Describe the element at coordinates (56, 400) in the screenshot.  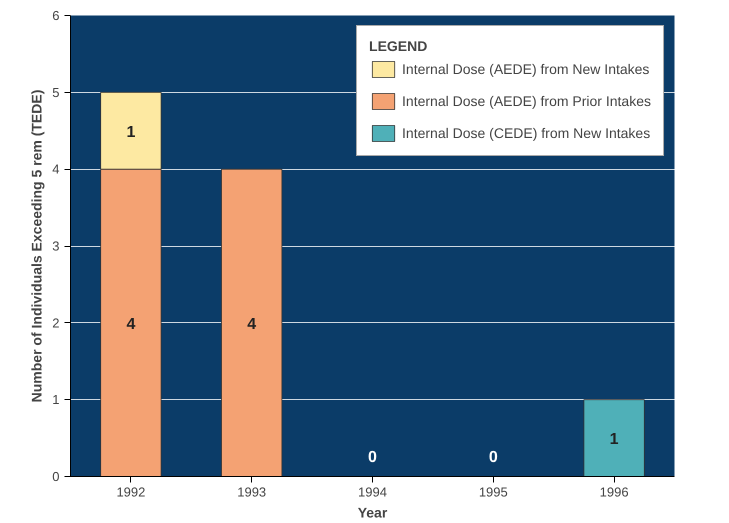
I see `y-tick-label: 1` at that location.